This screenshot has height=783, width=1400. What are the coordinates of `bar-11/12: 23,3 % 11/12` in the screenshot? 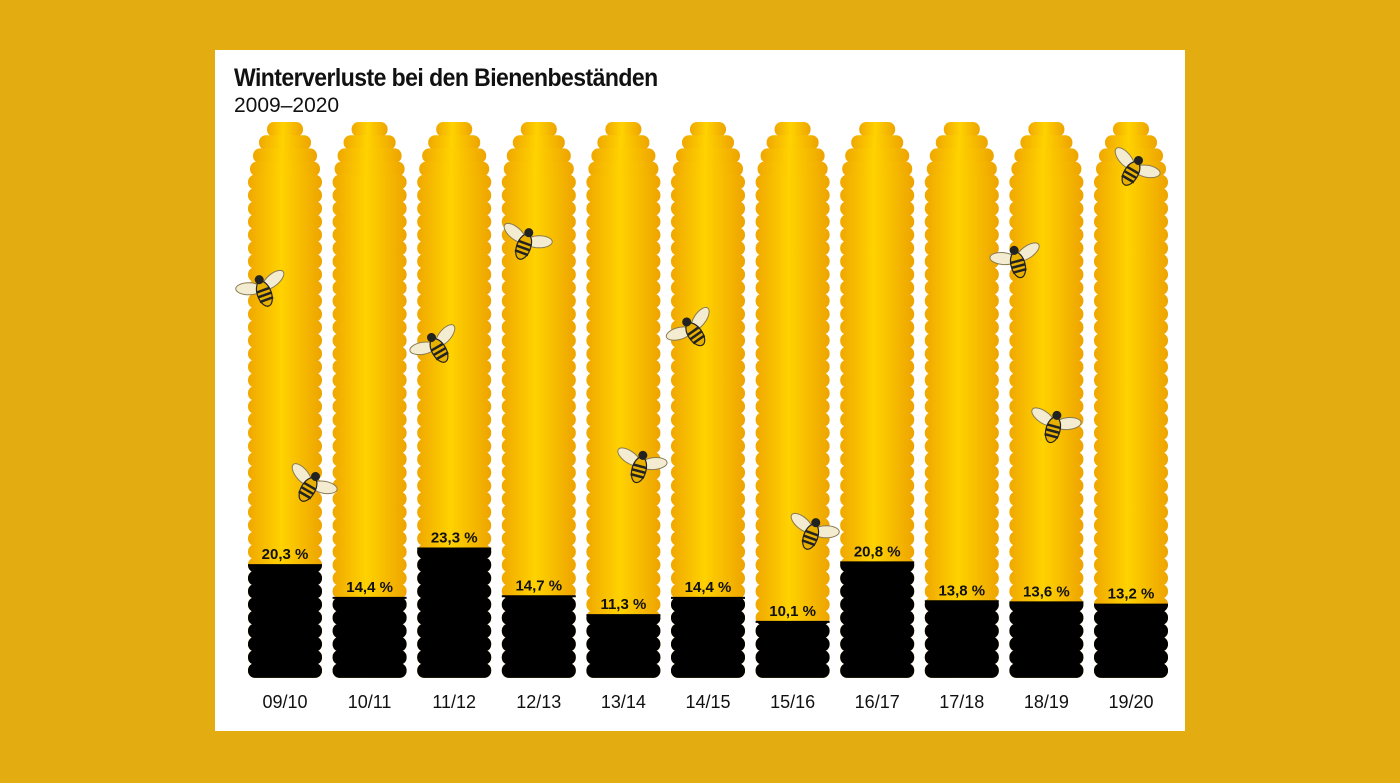 It's located at (454, 417).